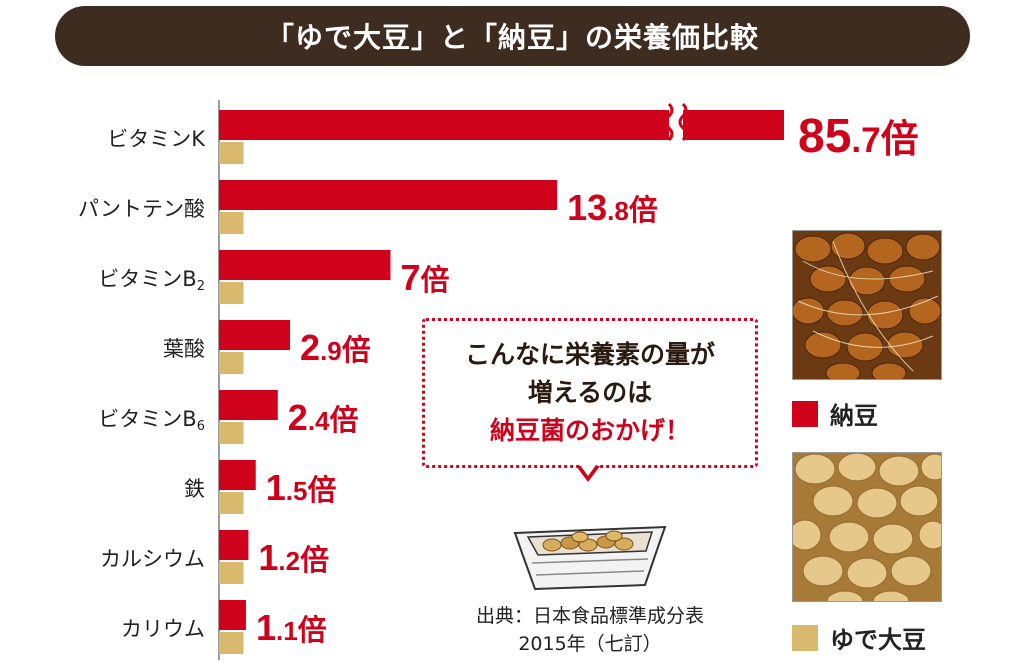  Describe the element at coordinates (590, 558) in the screenshot. I see `natto-pack-illustration` at that location.